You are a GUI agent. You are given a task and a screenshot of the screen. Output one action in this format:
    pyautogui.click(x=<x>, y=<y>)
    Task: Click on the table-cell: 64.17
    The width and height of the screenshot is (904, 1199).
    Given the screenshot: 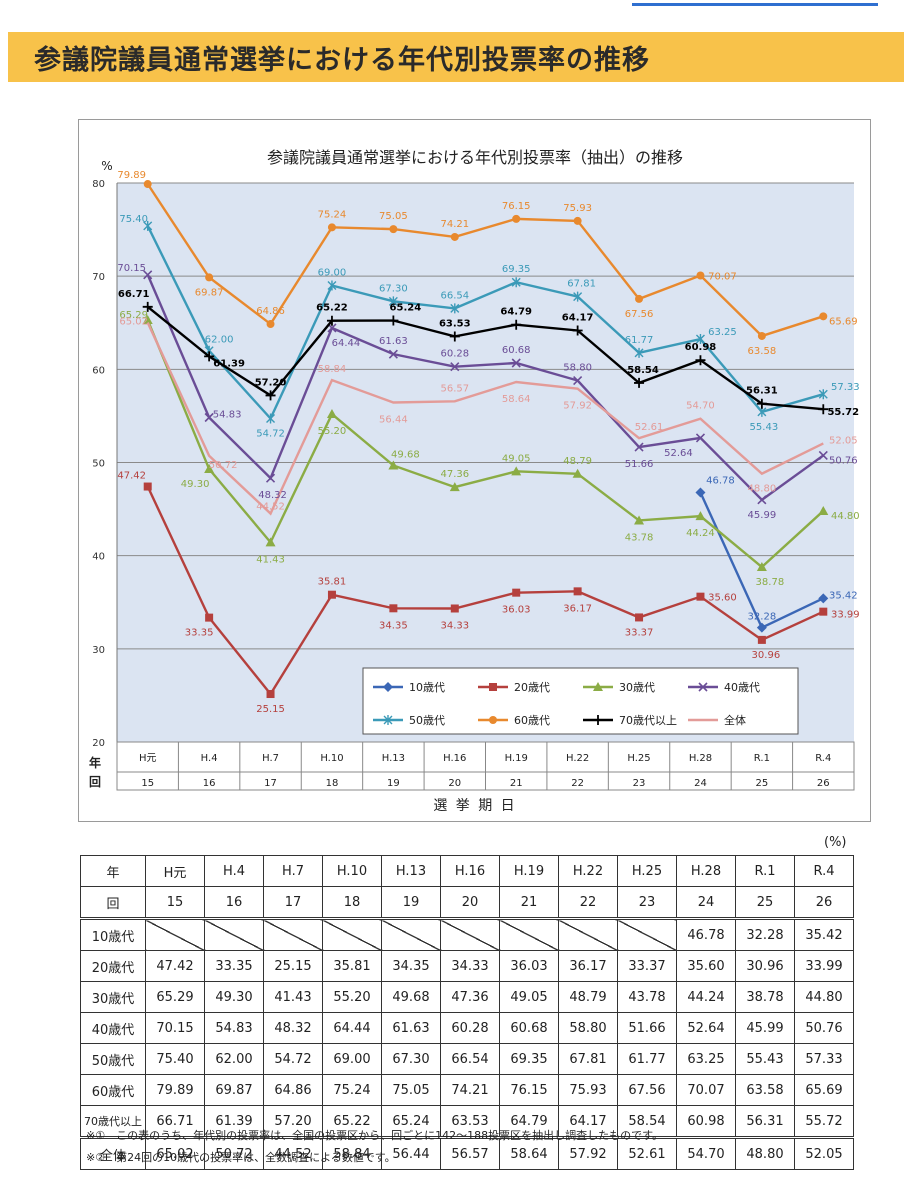 What is the action you would take?
    pyautogui.click(x=588, y=1121)
    